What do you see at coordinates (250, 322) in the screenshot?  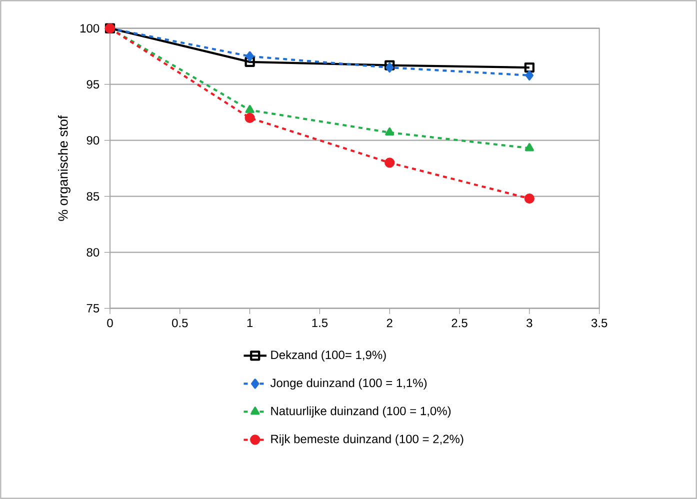 I see `x-tick-label: 1` at bounding box center [250, 322].